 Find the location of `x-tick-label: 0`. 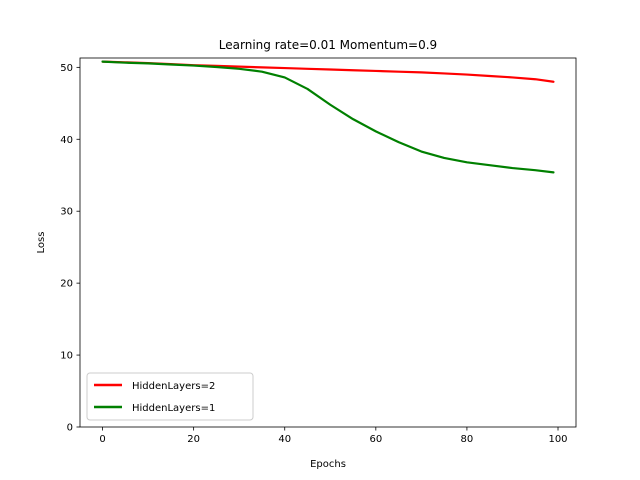

x-tick-label: 0 is located at coordinates (102, 439).